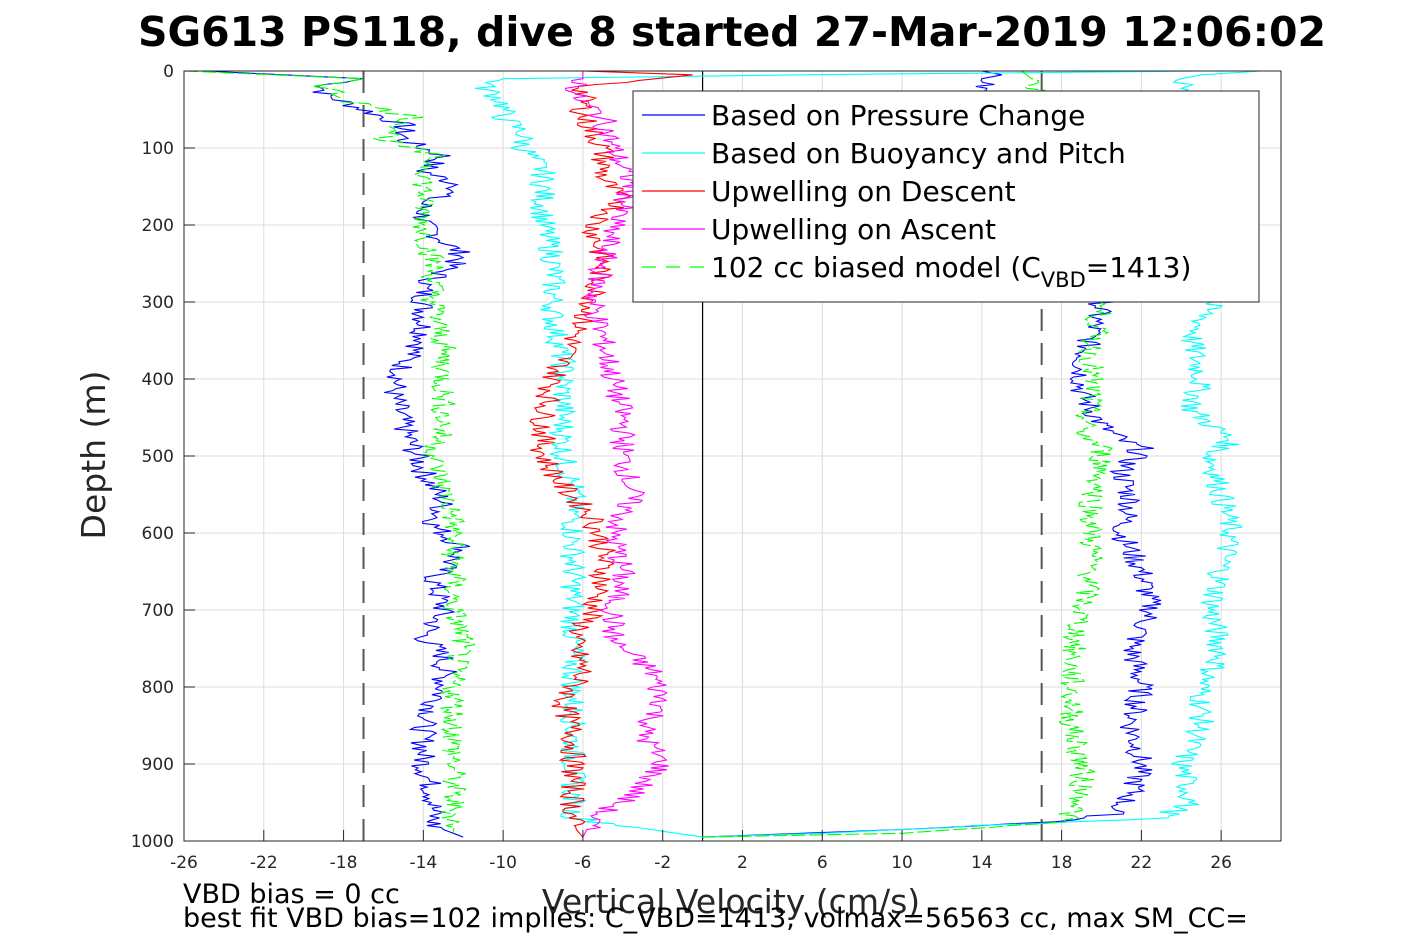 The height and width of the screenshot is (945, 1417). What do you see at coordinates (742, 863) in the screenshot?
I see `x-tick-label: 2` at bounding box center [742, 863].